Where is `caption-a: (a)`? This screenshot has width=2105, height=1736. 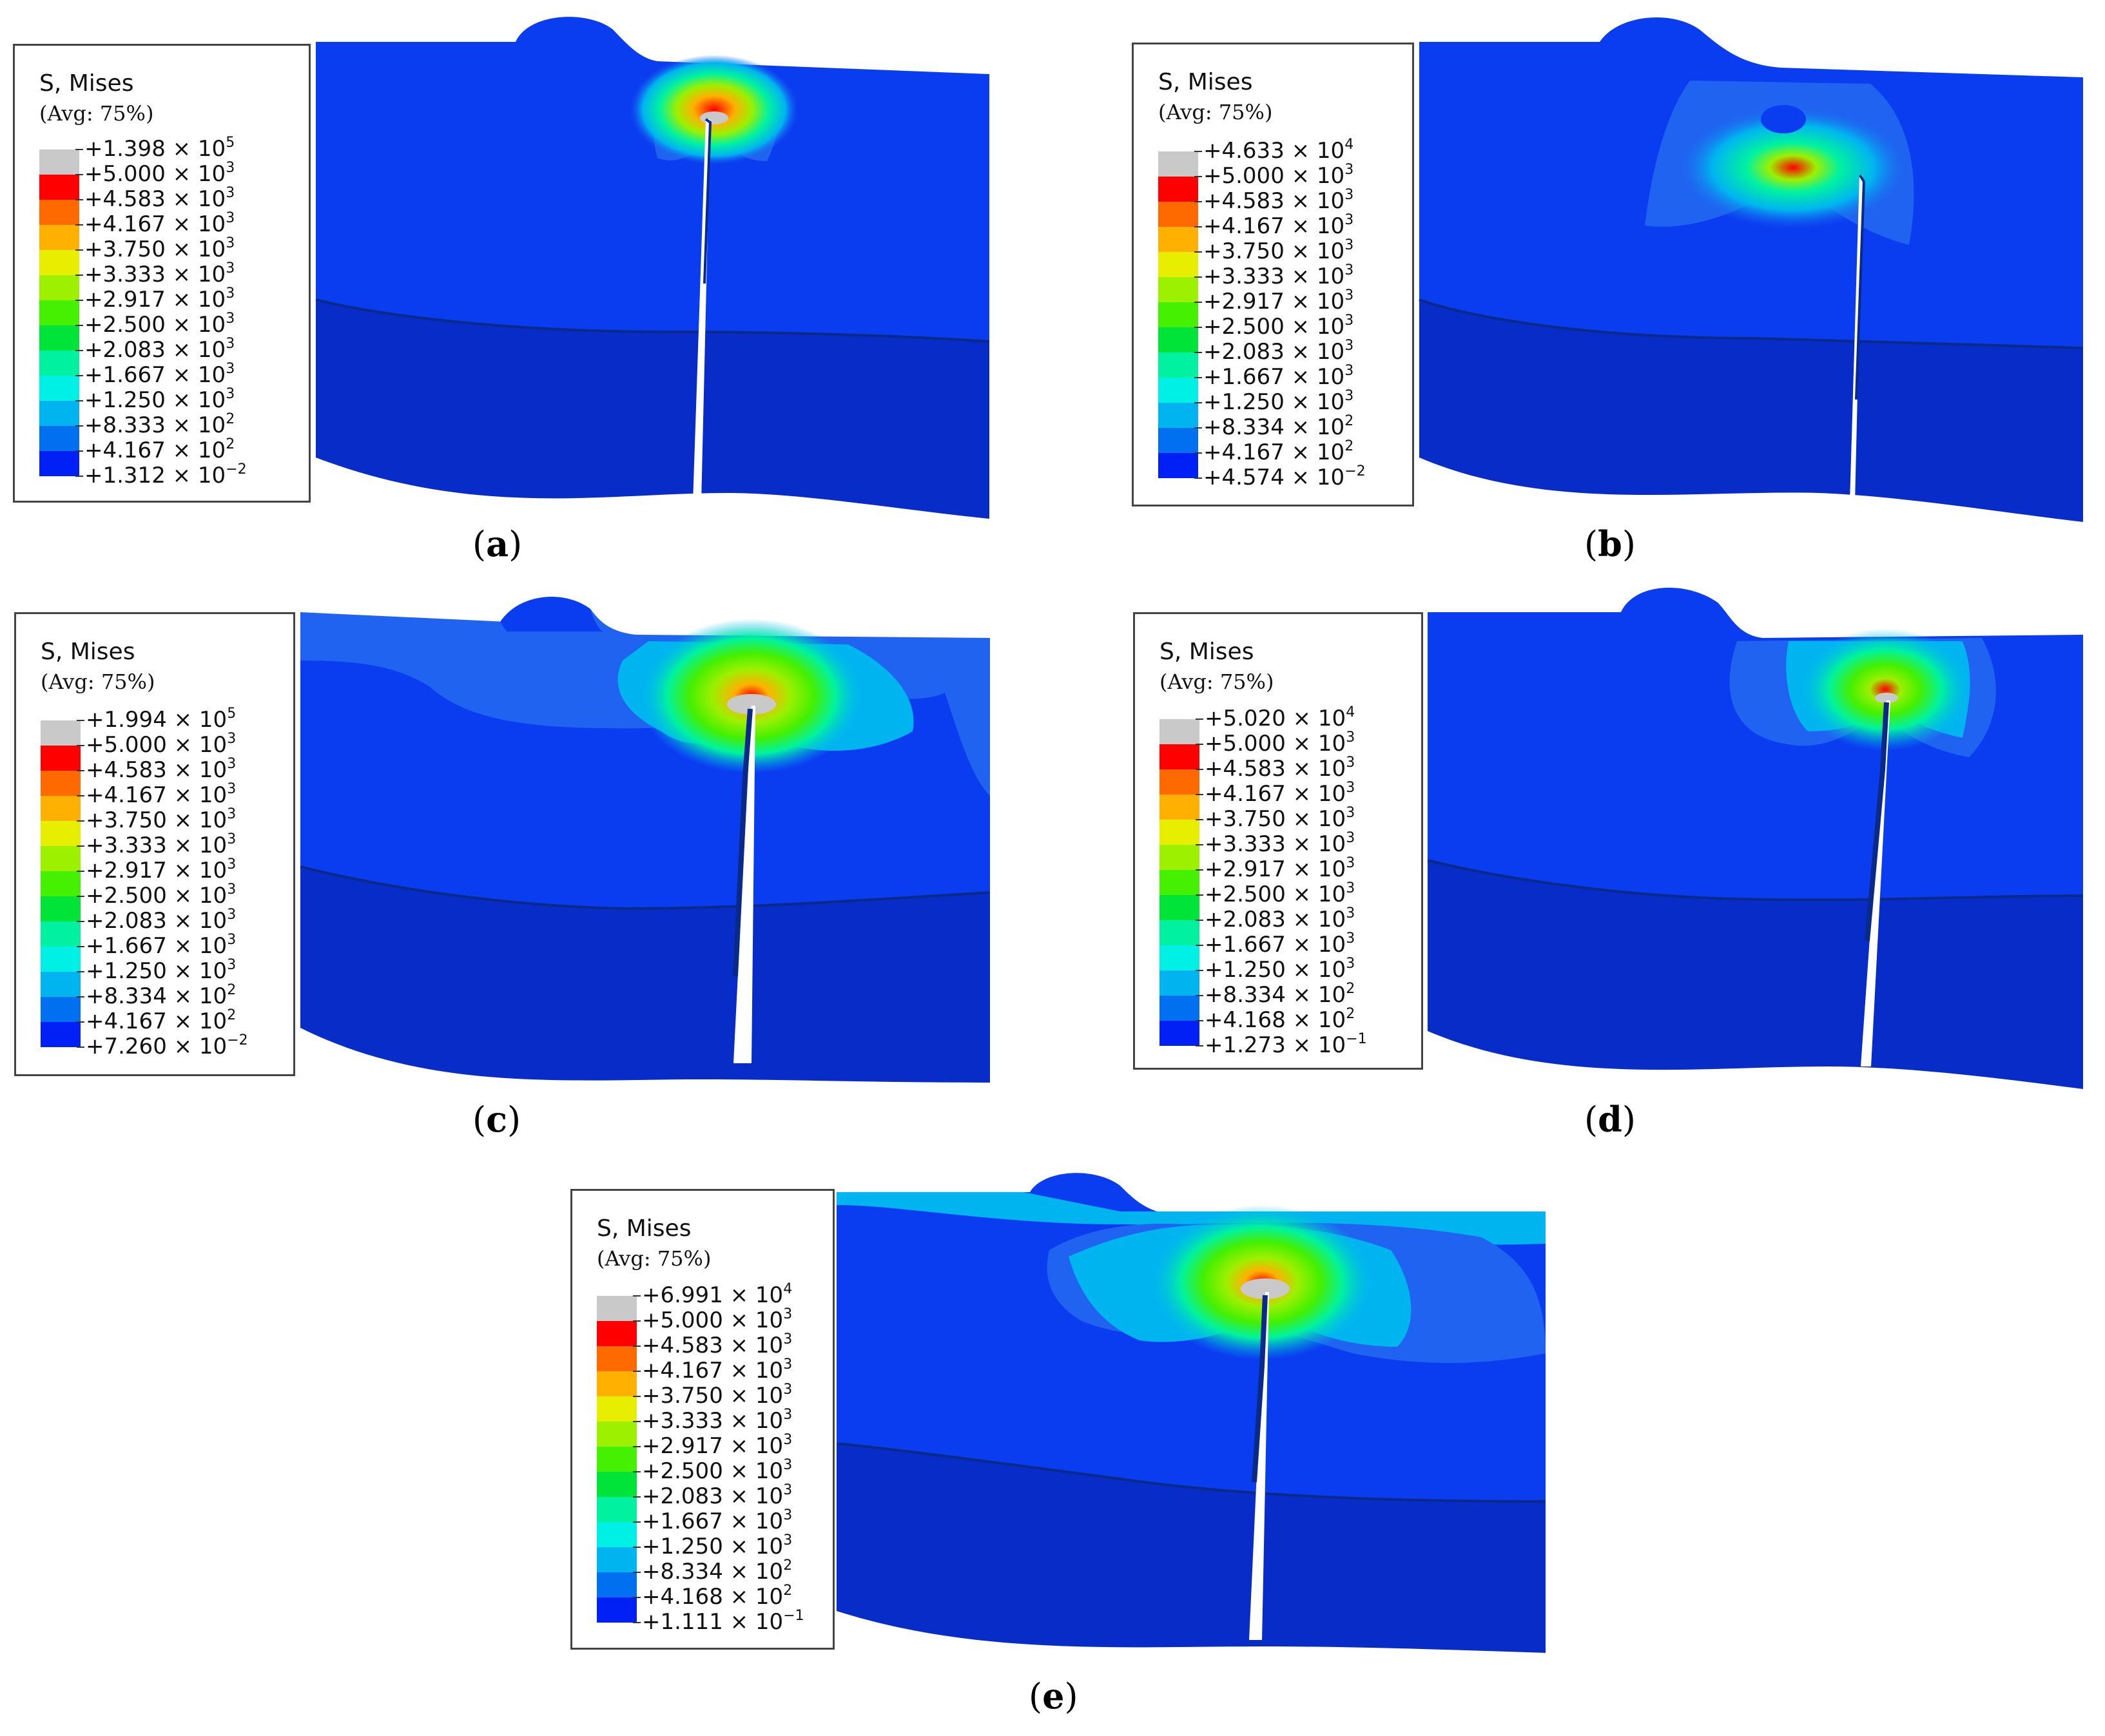
caption-a: (a) is located at coordinates (497, 543).